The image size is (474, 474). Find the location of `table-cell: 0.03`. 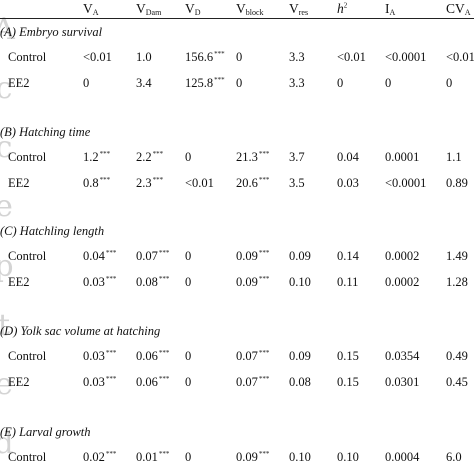

table-cell: 0.03 is located at coordinates (348, 183).